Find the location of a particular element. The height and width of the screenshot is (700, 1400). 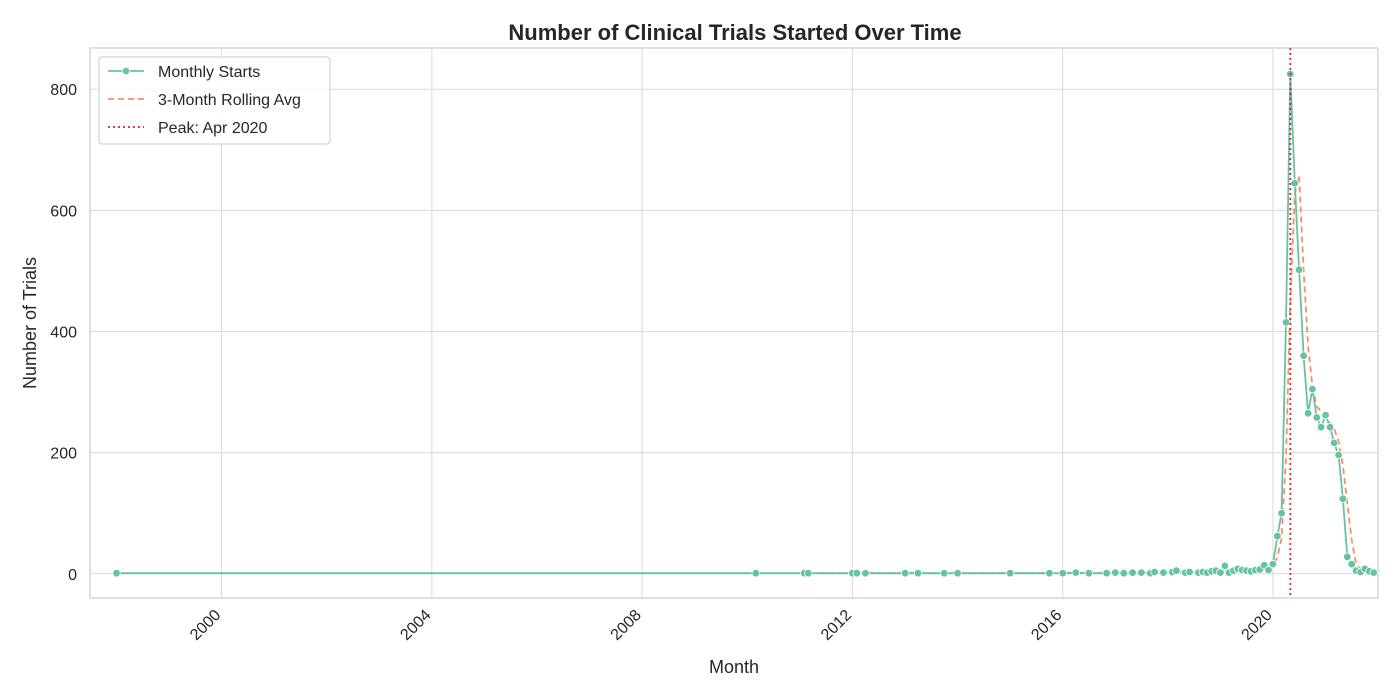

legend-box is located at coordinates (214, 100).